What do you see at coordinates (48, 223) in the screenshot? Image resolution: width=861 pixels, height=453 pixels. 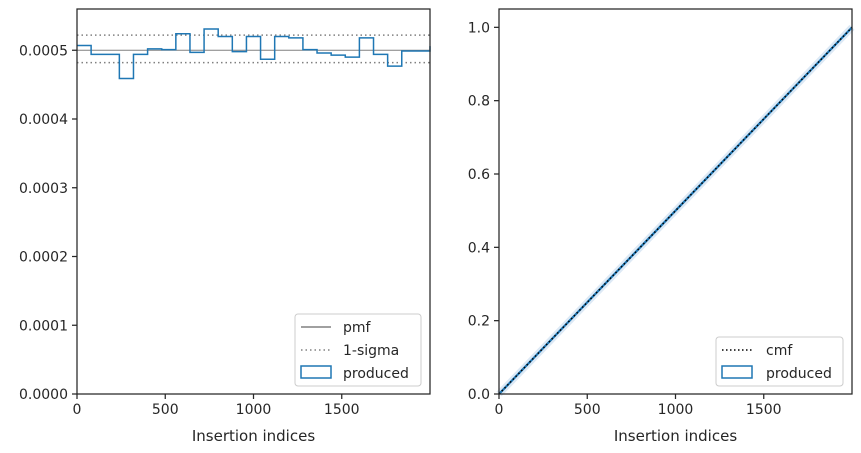 I see `y-ticks: 0.0000 0.0001 0.0002 0.0003 0.0004 0.0005` at bounding box center [48, 223].